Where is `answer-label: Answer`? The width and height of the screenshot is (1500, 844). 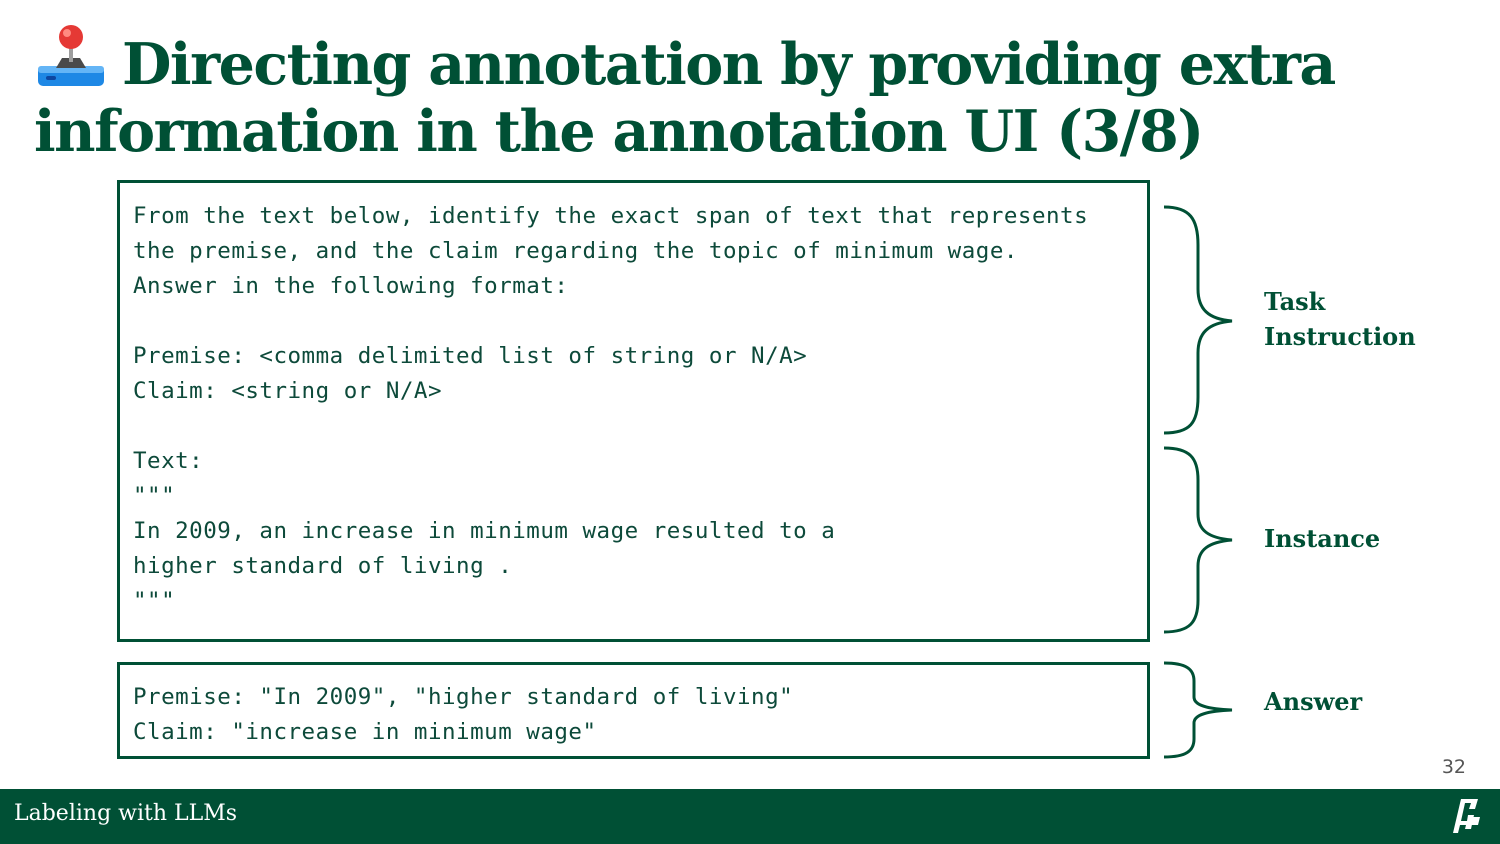
answer-label: Answer is located at coordinates (1313, 701).